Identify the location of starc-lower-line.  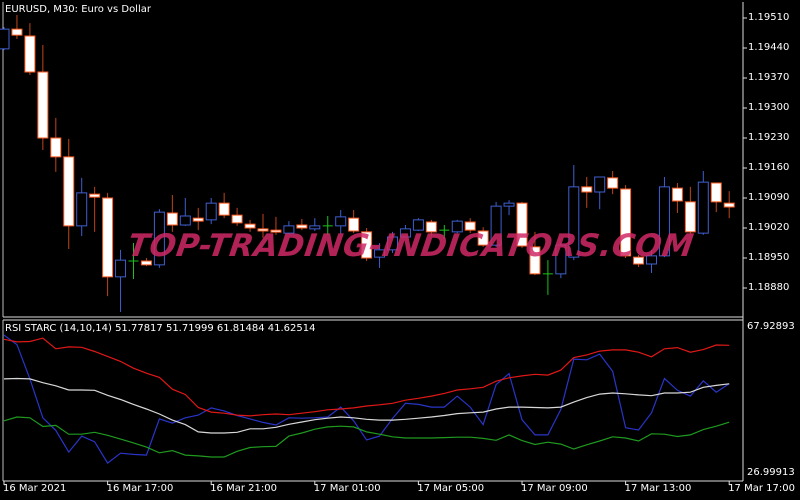
(366, 437).